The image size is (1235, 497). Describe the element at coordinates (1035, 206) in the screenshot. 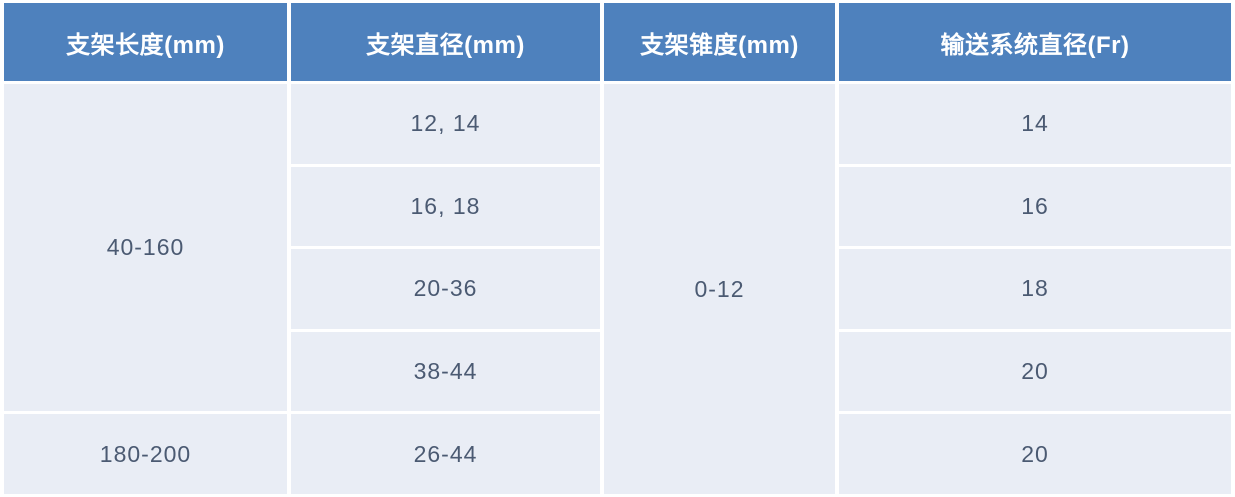

I see `cell-delivery-diameter-r2: 16` at that location.